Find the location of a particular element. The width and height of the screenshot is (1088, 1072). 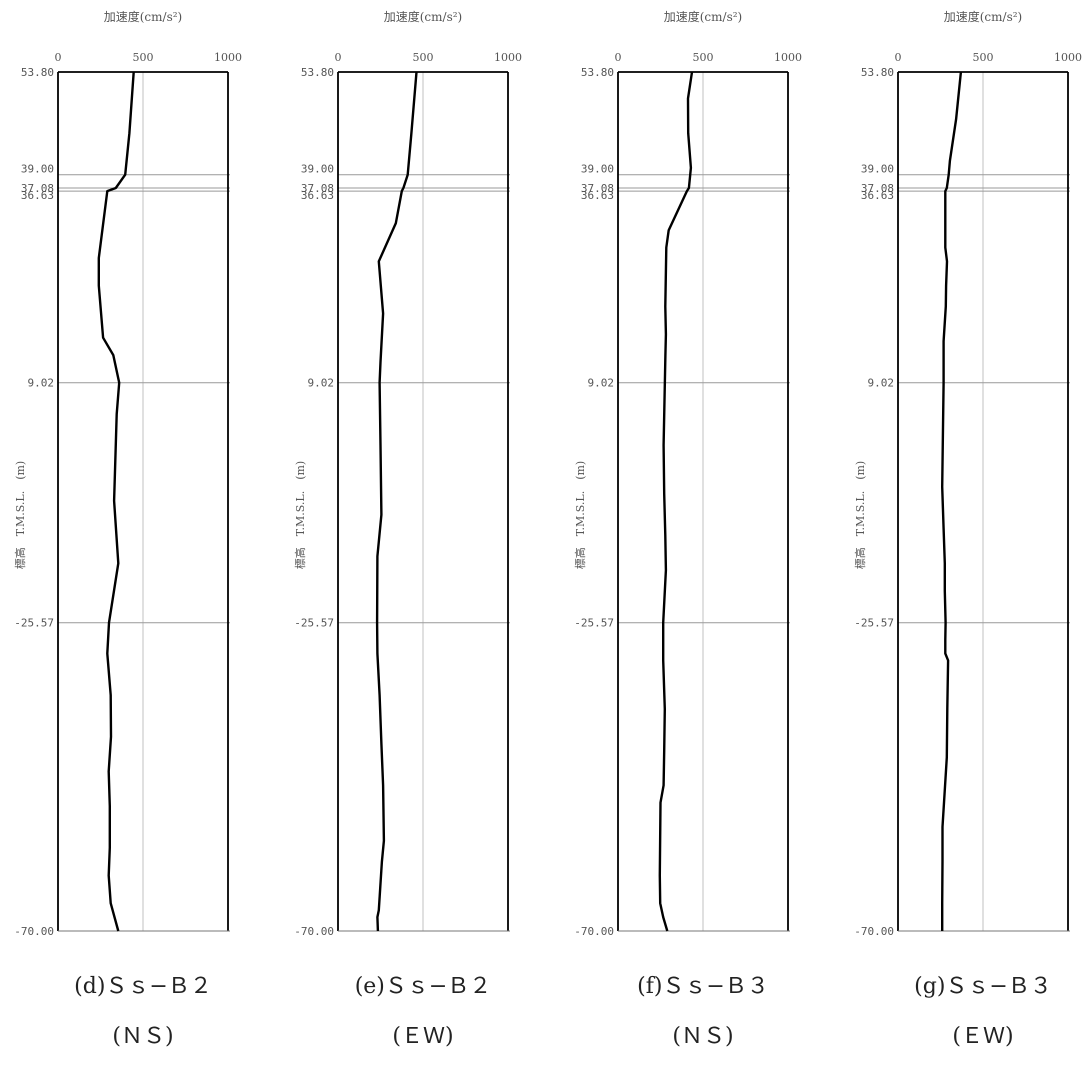

panel-caption: (f)Ｓｓ−Ｂ３ is located at coordinates (703, 986).